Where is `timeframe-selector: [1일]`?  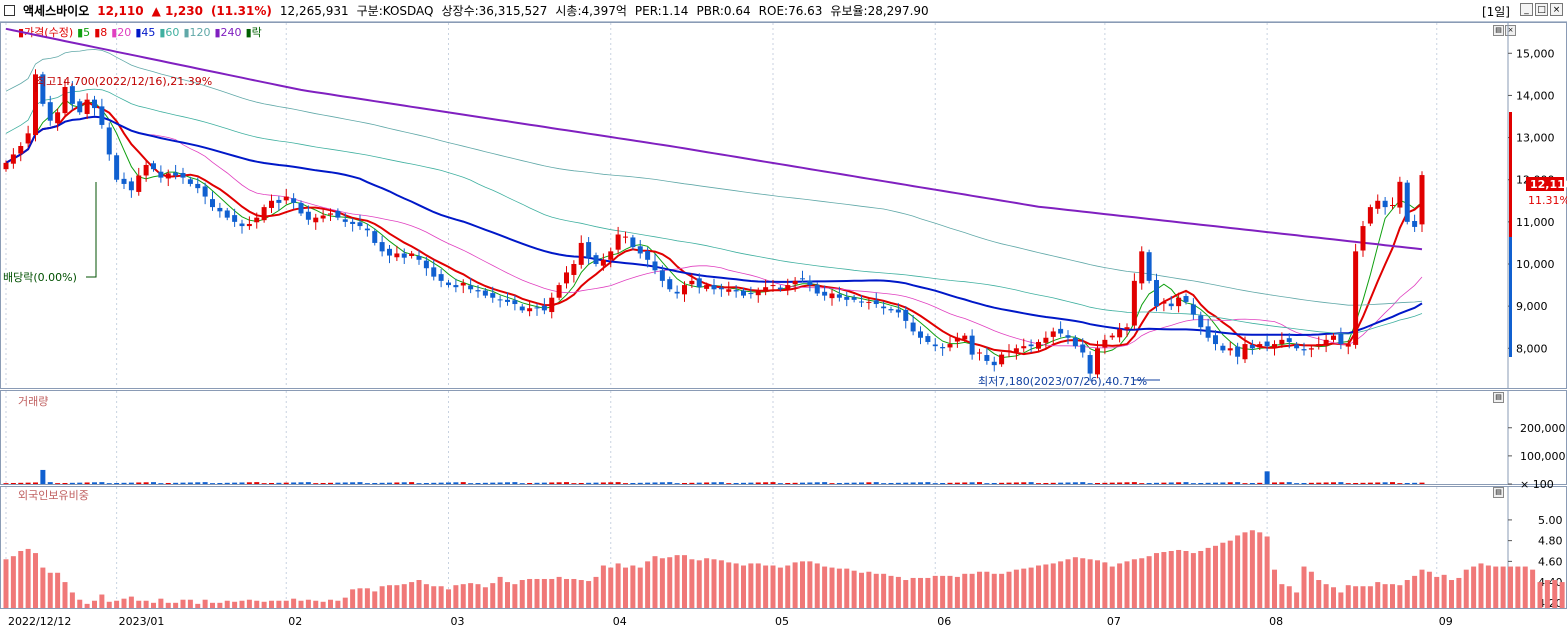 timeframe-selector: [1일] is located at coordinates (1495, 12).